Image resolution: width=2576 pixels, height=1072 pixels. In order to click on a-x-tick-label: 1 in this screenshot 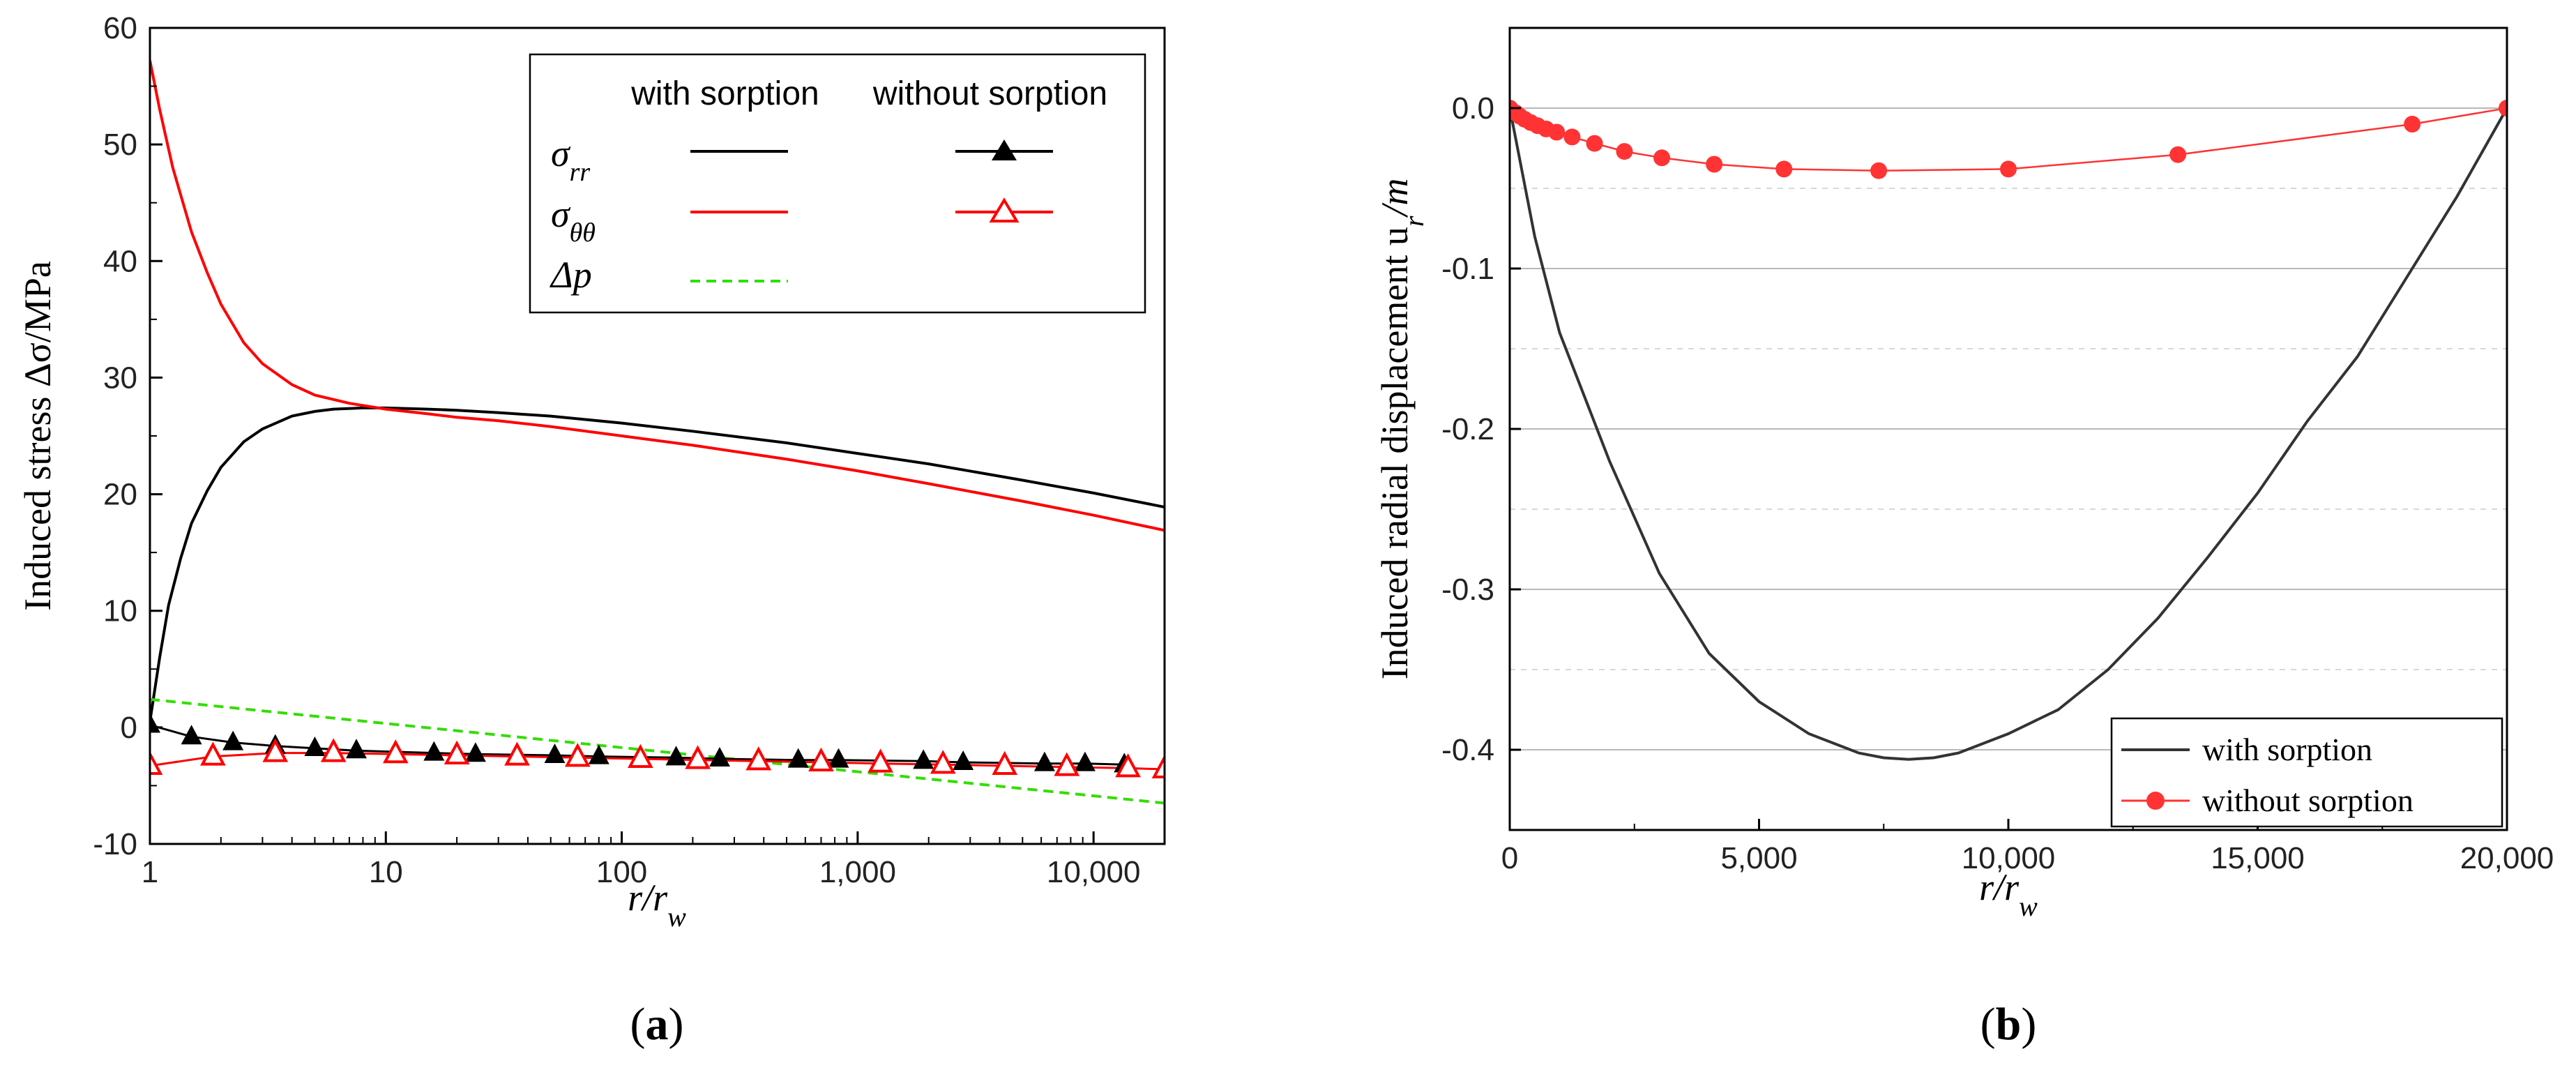, I will do `click(150, 872)`.